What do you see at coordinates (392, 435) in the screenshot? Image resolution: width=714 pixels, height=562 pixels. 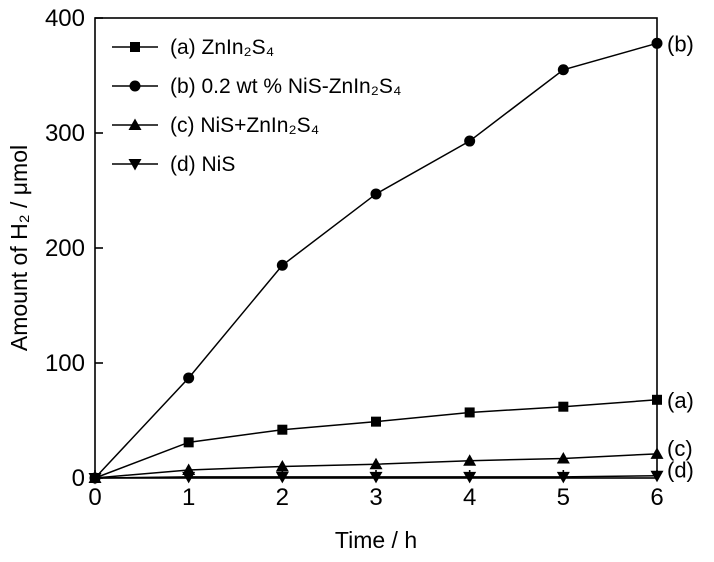 I see `series-a: (a)` at bounding box center [392, 435].